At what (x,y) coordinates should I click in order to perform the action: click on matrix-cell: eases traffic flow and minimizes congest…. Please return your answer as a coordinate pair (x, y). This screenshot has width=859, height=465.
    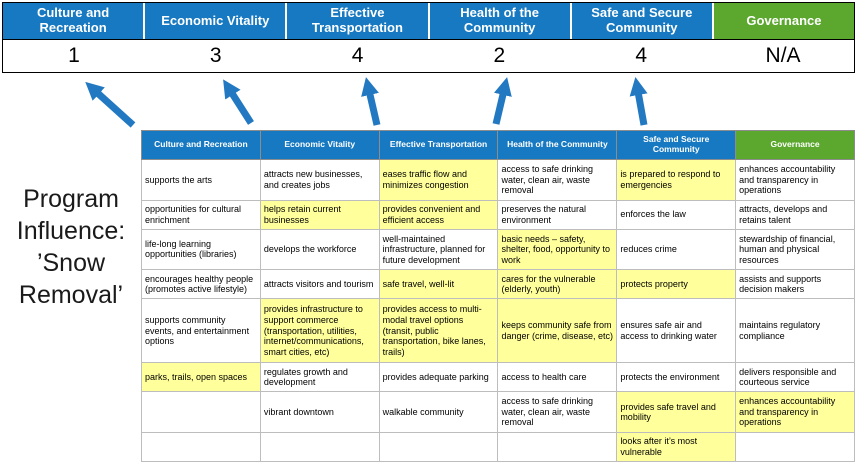
    Looking at the image, I should click on (438, 180).